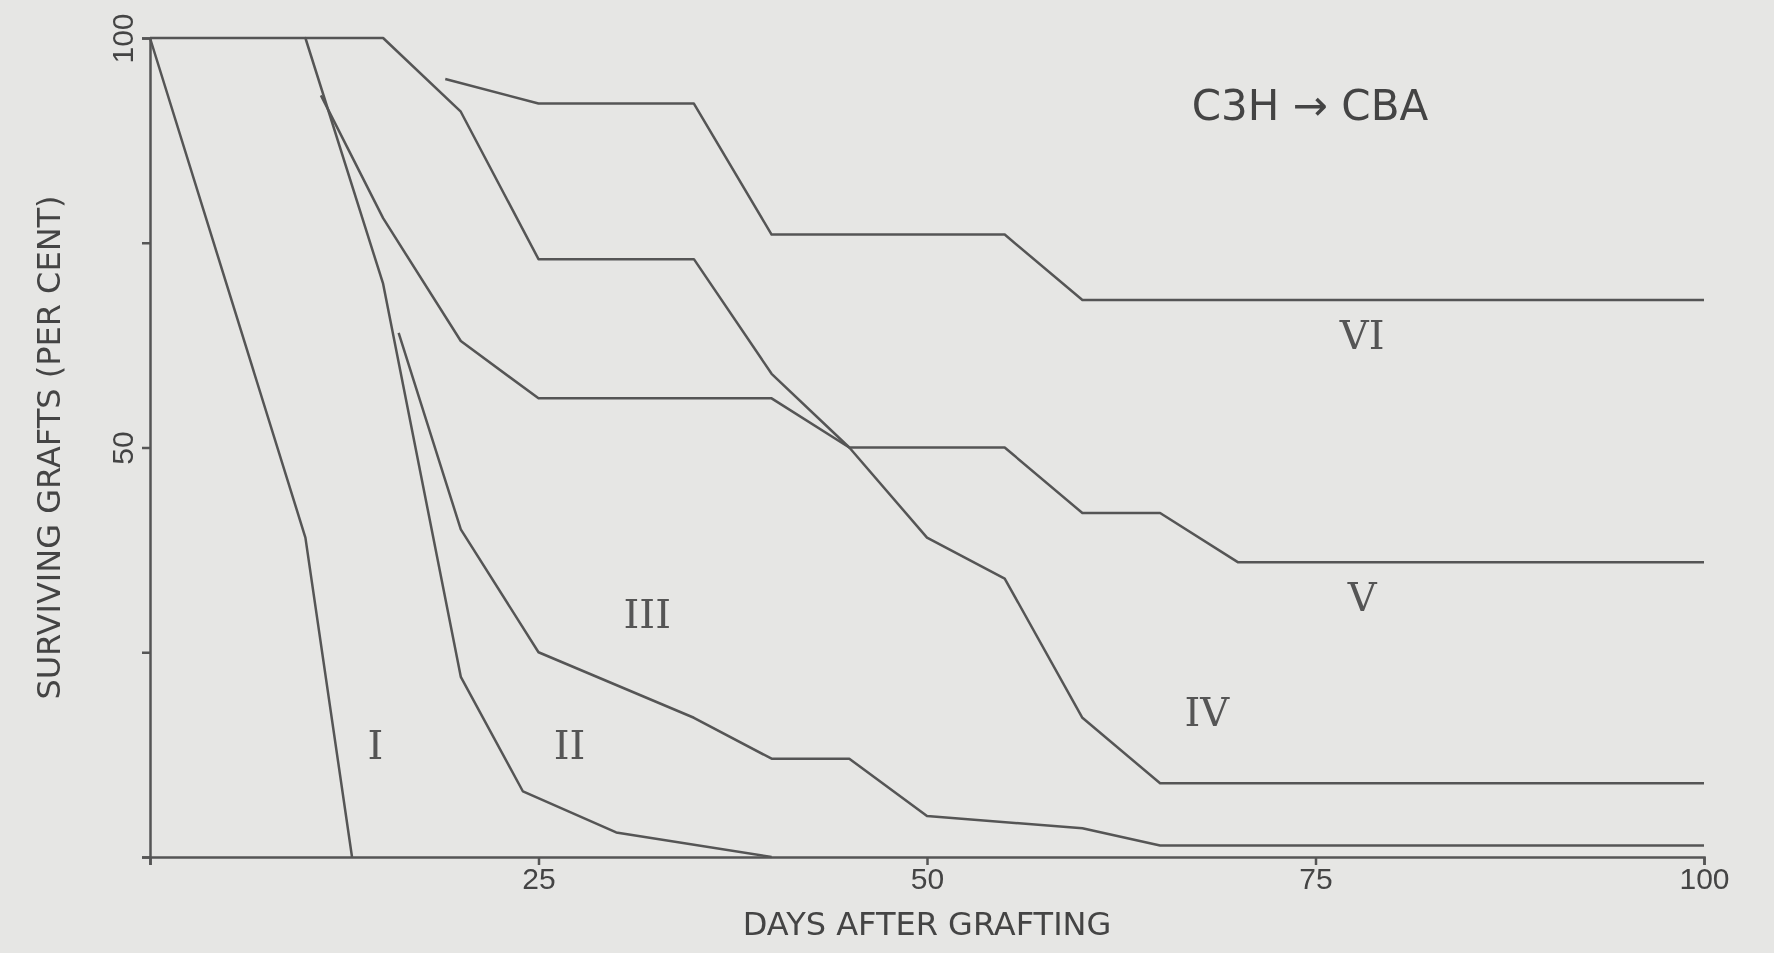  I want to click on series-label: II, so click(569, 744).